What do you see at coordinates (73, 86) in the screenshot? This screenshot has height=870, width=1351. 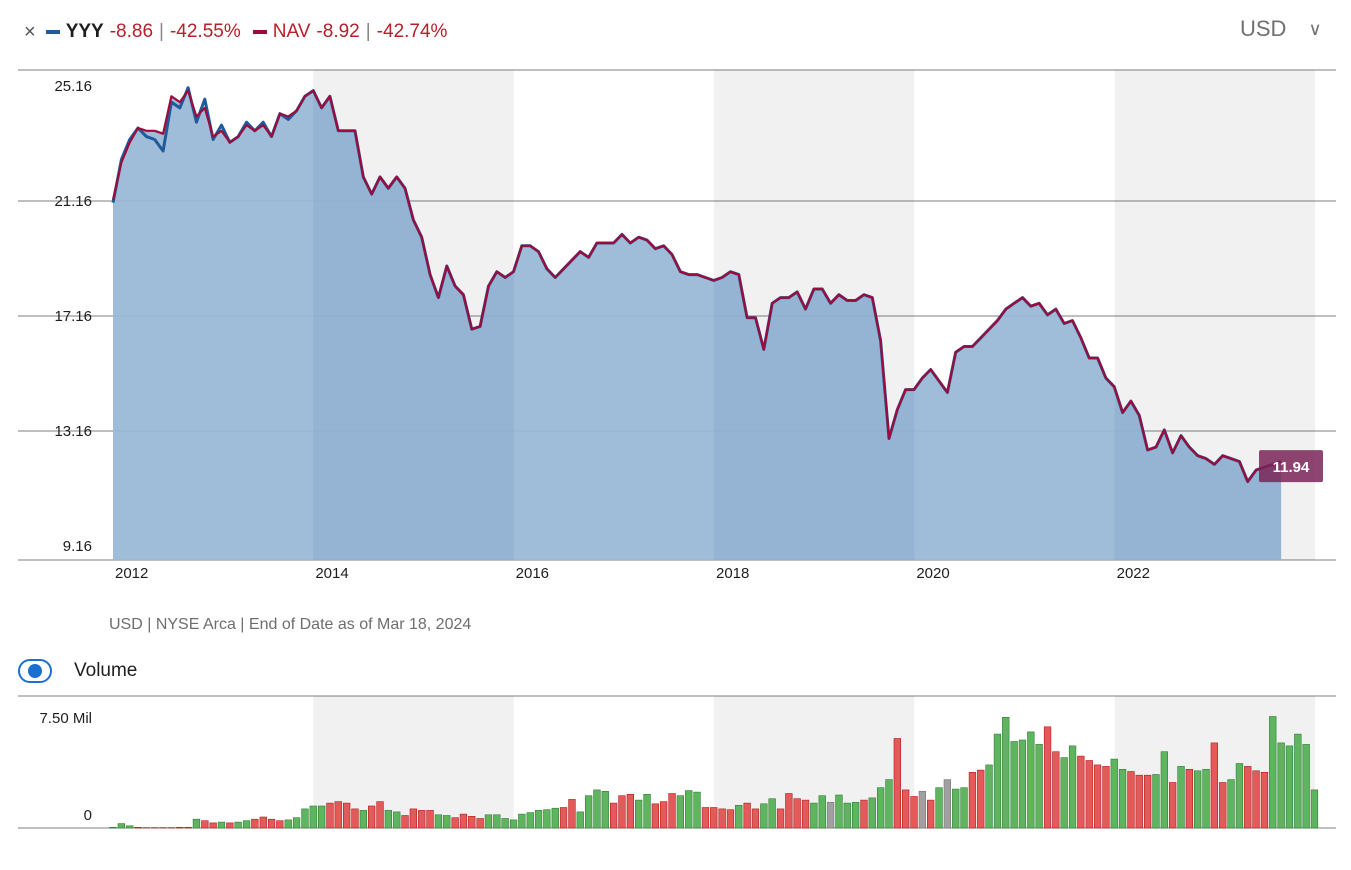 I see `price-y-tick-label: 25.16` at bounding box center [73, 86].